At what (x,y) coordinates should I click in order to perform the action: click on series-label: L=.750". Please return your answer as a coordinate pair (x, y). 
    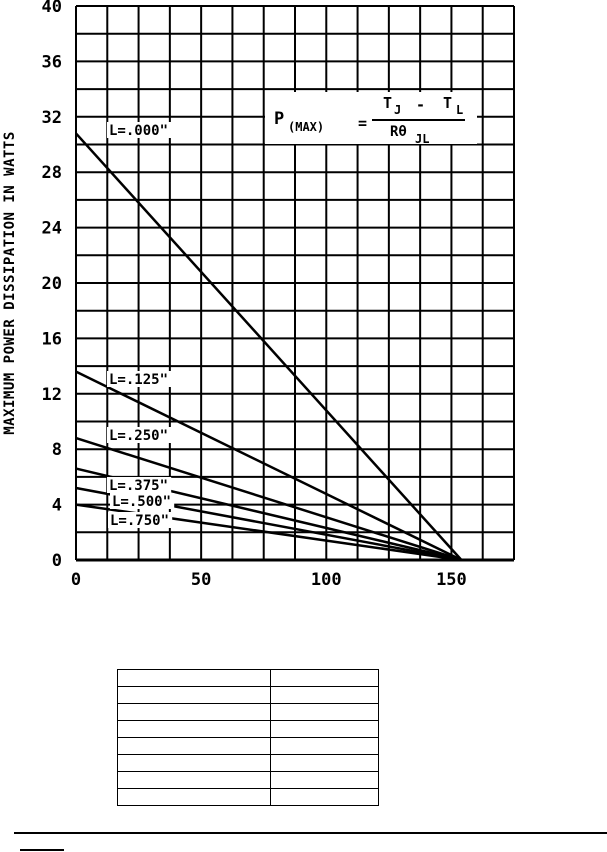
    Looking at the image, I should click on (139, 521).